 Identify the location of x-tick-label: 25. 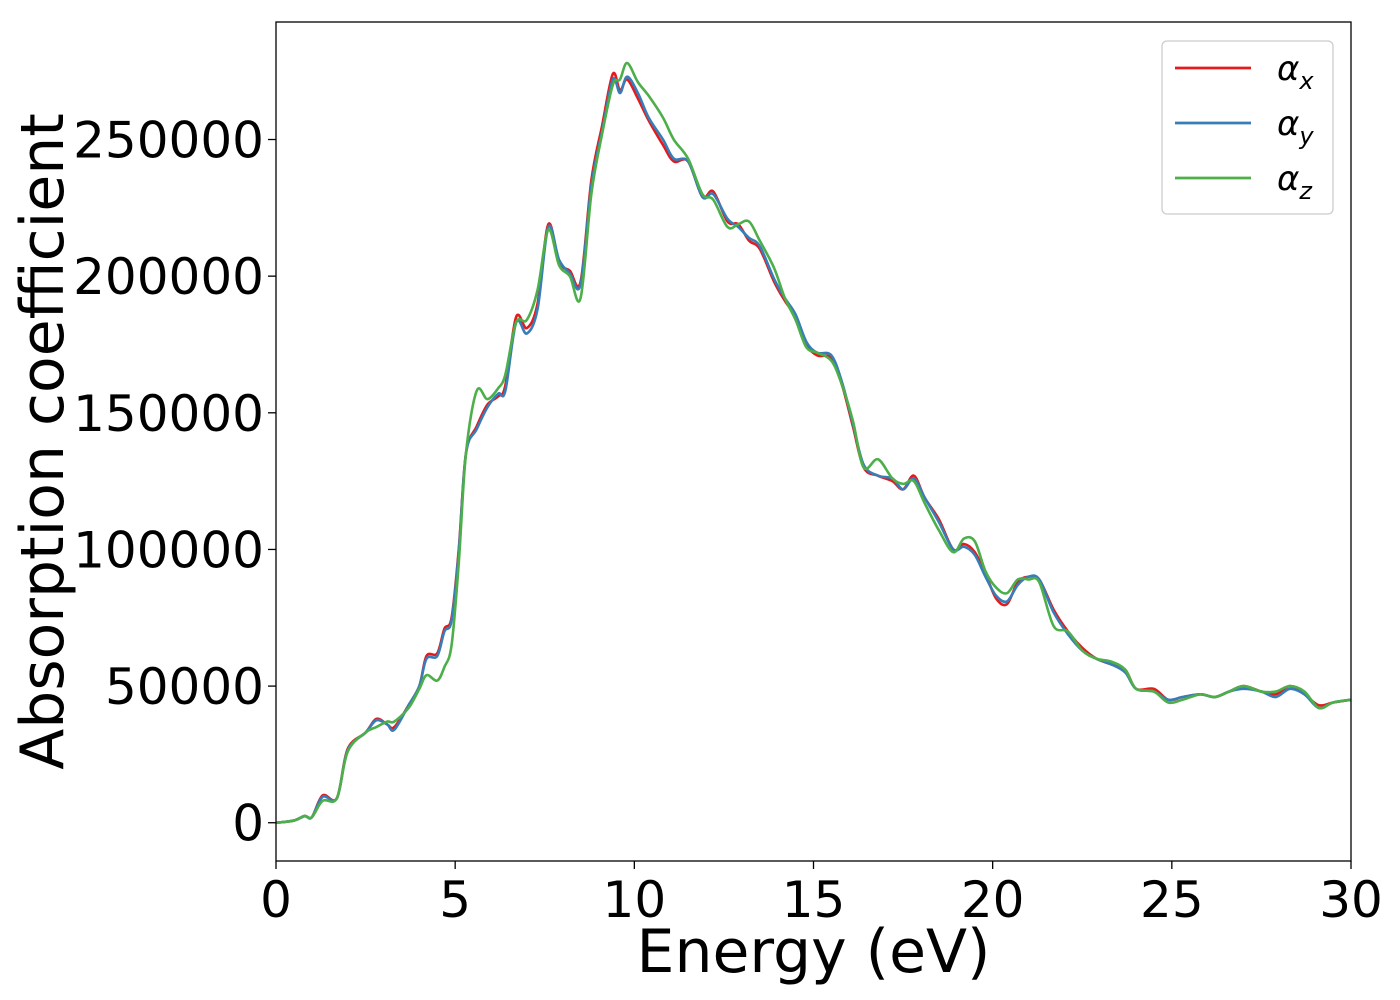
(1172, 900).